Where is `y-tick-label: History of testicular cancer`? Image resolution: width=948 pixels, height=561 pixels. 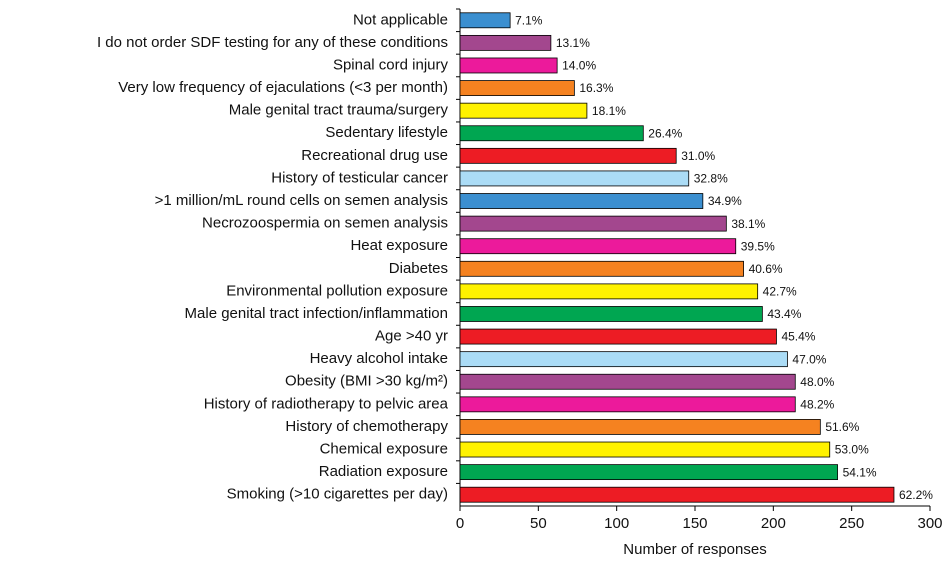 y-tick-label: History of testicular cancer is located at coordinates (359, 177).